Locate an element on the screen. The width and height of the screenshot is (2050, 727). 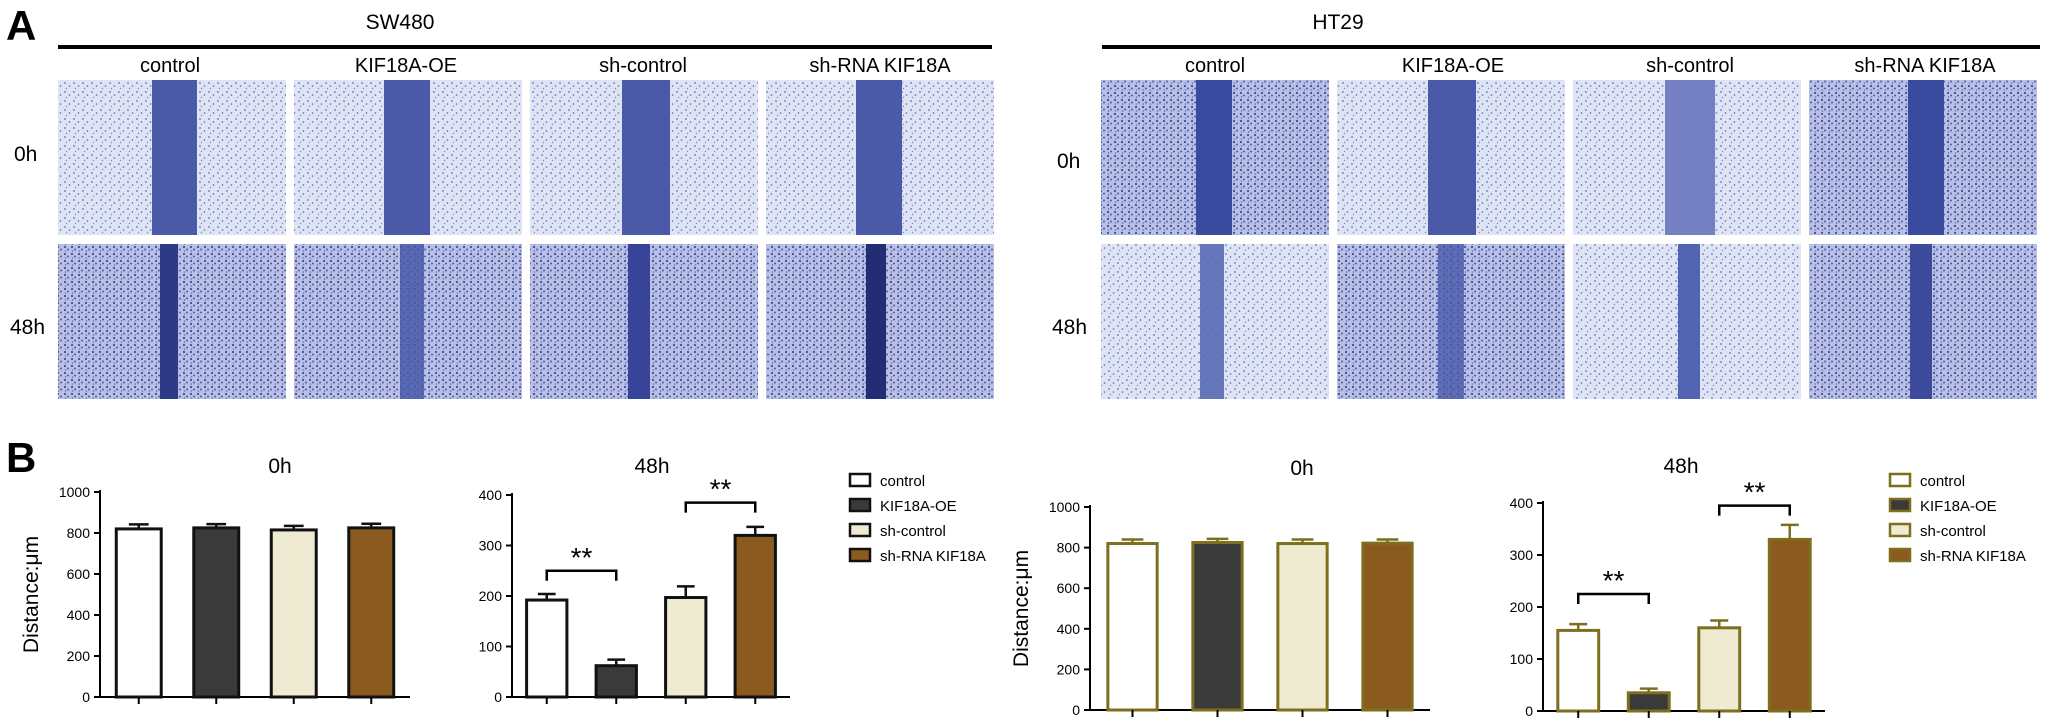
chart-title: 0h is located at coordinates (279, 466).